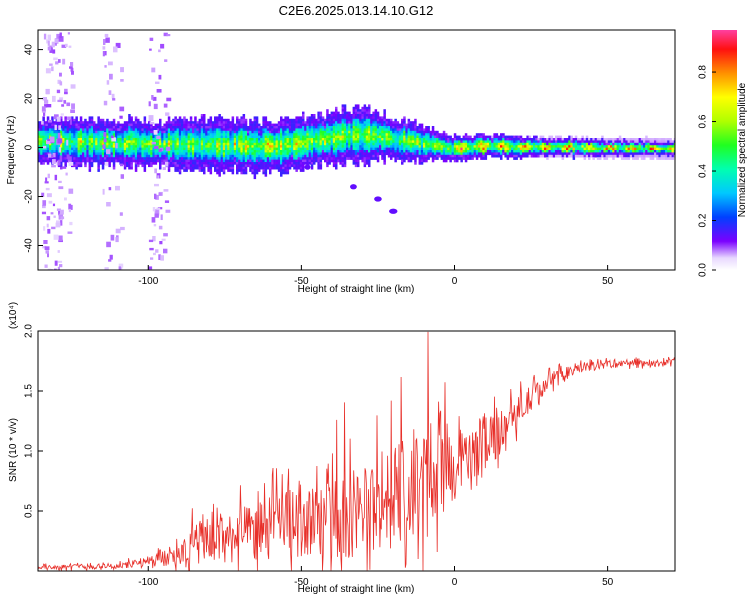 The height and width of the screenshot is (600, 750). I want to click on spectrogram-x-axis-label: Height of straight line (km), so click(356, 289).